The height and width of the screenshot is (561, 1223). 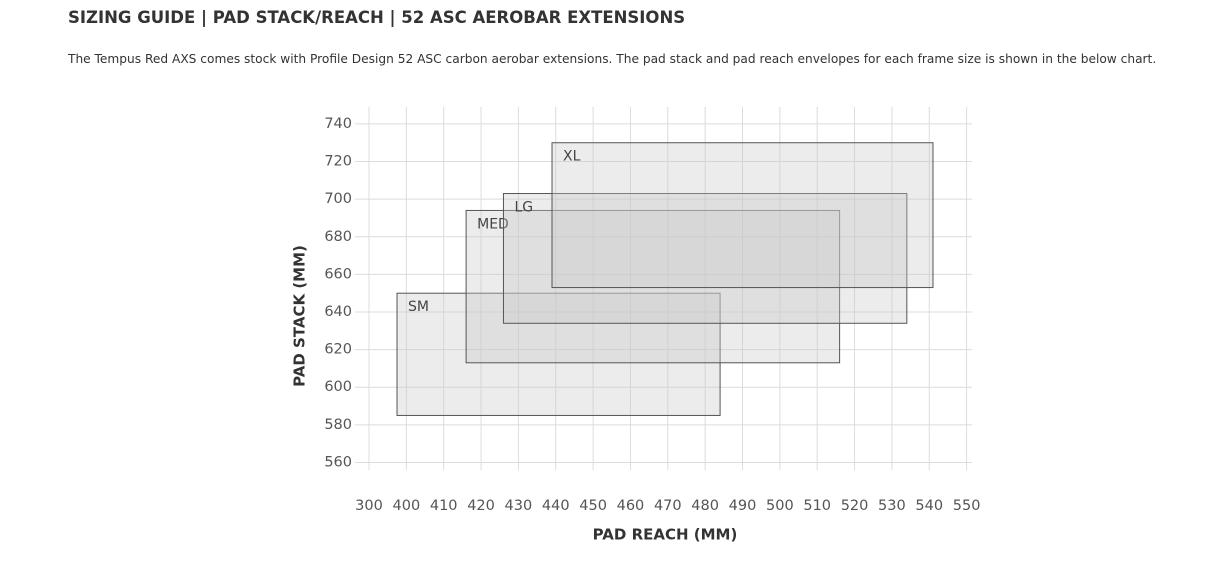 I want to click on y-tick-label: 600, so click(x=338, y=387).